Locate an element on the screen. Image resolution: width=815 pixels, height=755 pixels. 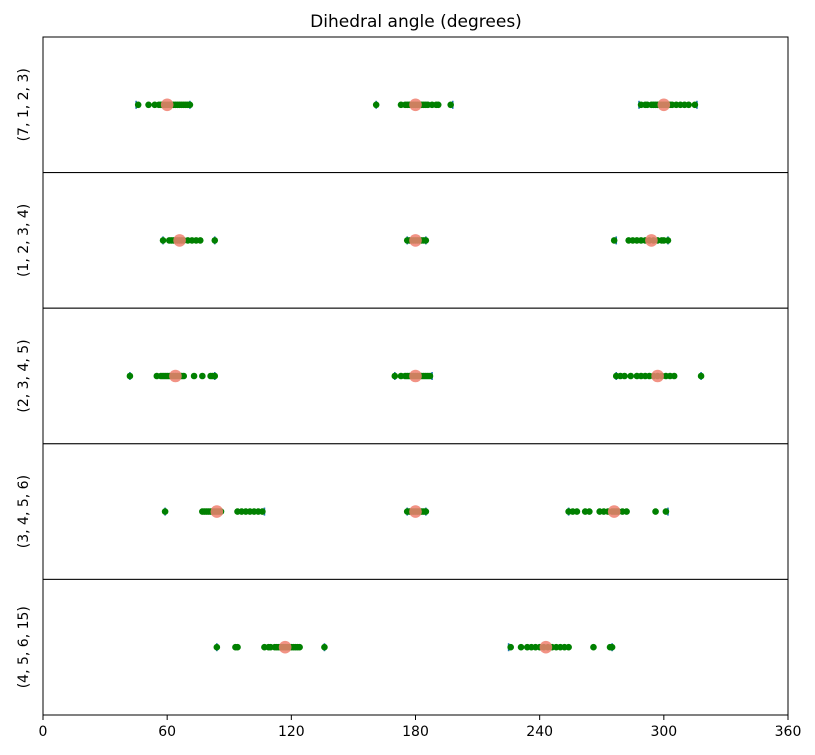
row-label: (4, 5, 6, 15) is located at coordinates (24, 647).